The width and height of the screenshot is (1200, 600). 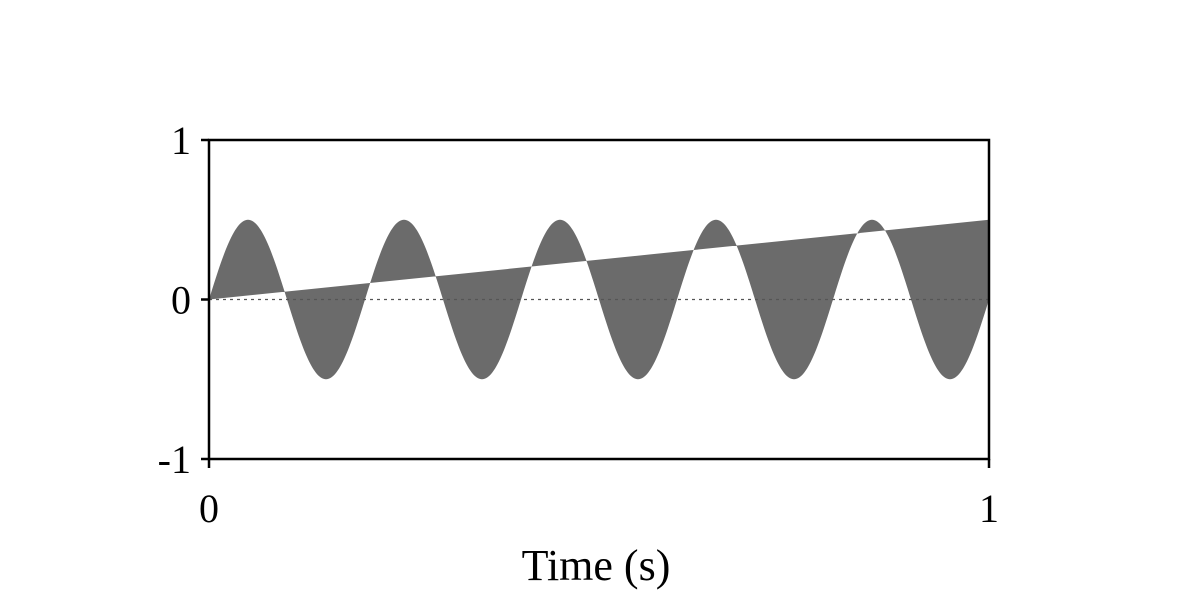 I want to click on x-axis-label: Time (s), so click(x=596, y=565).